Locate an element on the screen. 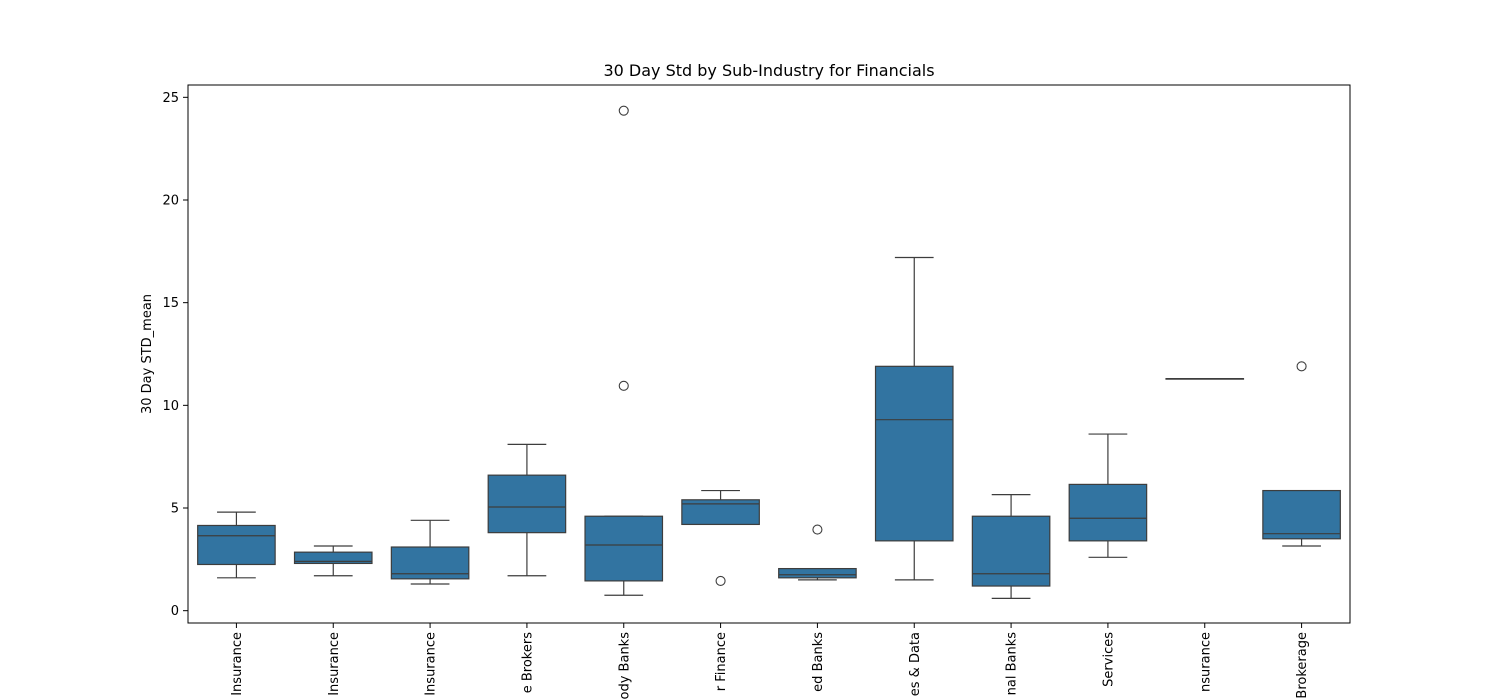  y-tick-label: 10 is located at coordinates (170, 406).